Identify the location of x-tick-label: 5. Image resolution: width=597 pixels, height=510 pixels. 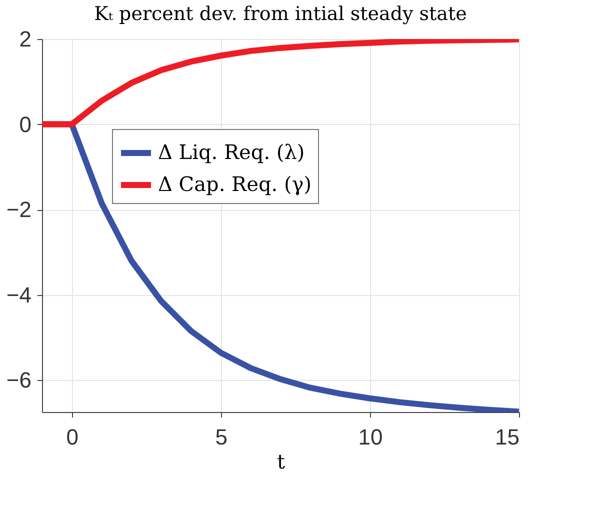
(221, 437).